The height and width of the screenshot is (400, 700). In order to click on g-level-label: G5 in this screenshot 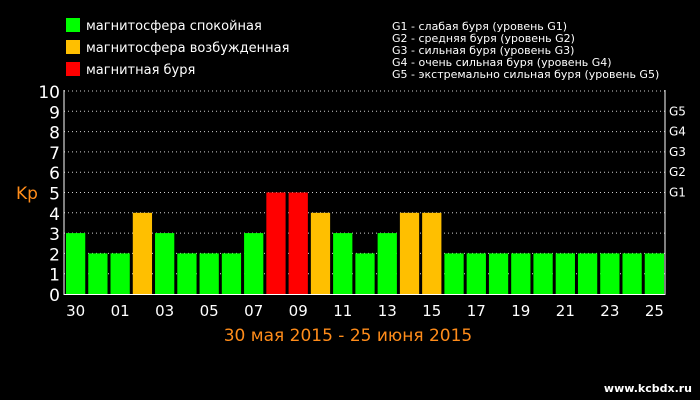, I will do `click(677, 111)`.